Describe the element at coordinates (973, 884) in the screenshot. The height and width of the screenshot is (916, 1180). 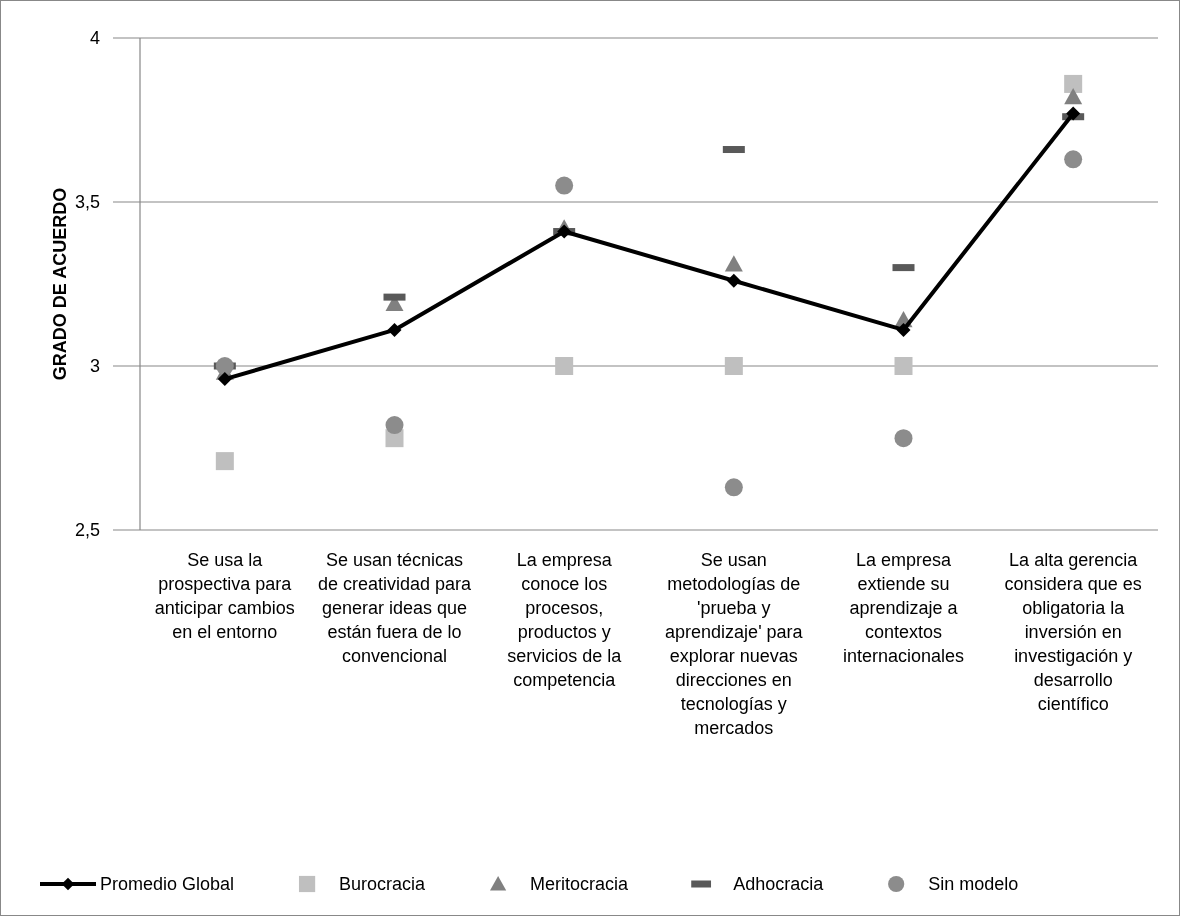
I see `legend-label: Sin modelo` at that location.